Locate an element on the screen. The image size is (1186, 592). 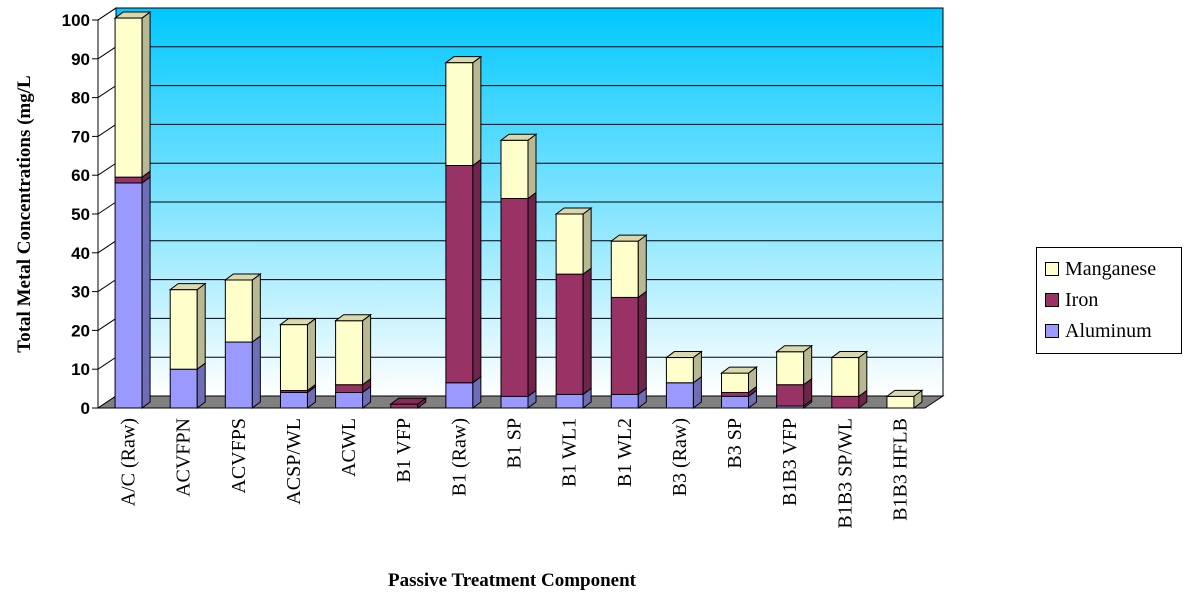
x-tick-label: B3 (Raw) is located at coordinates (680, 457).